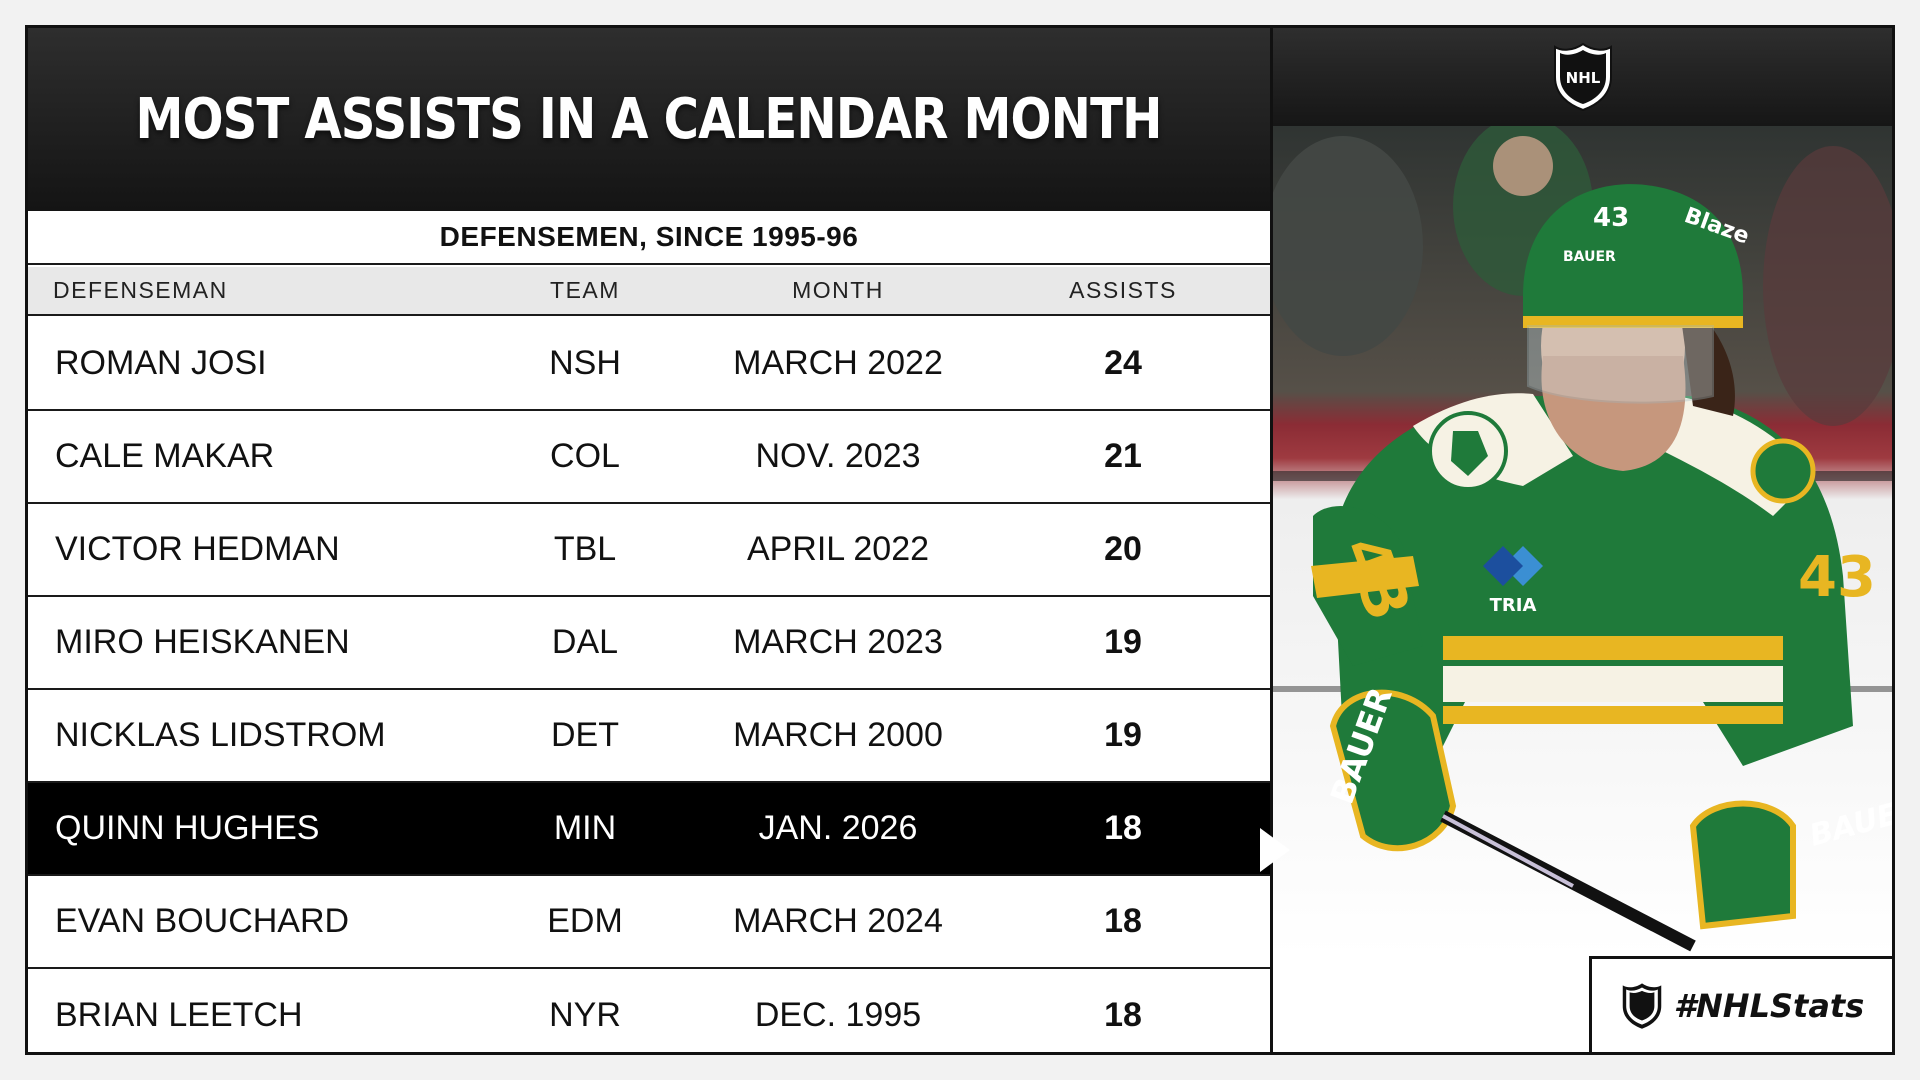 The width and height of the screenshot is (1920, 1080). I want to click on nhl-logo-text: NHL, so click(1582, 78).